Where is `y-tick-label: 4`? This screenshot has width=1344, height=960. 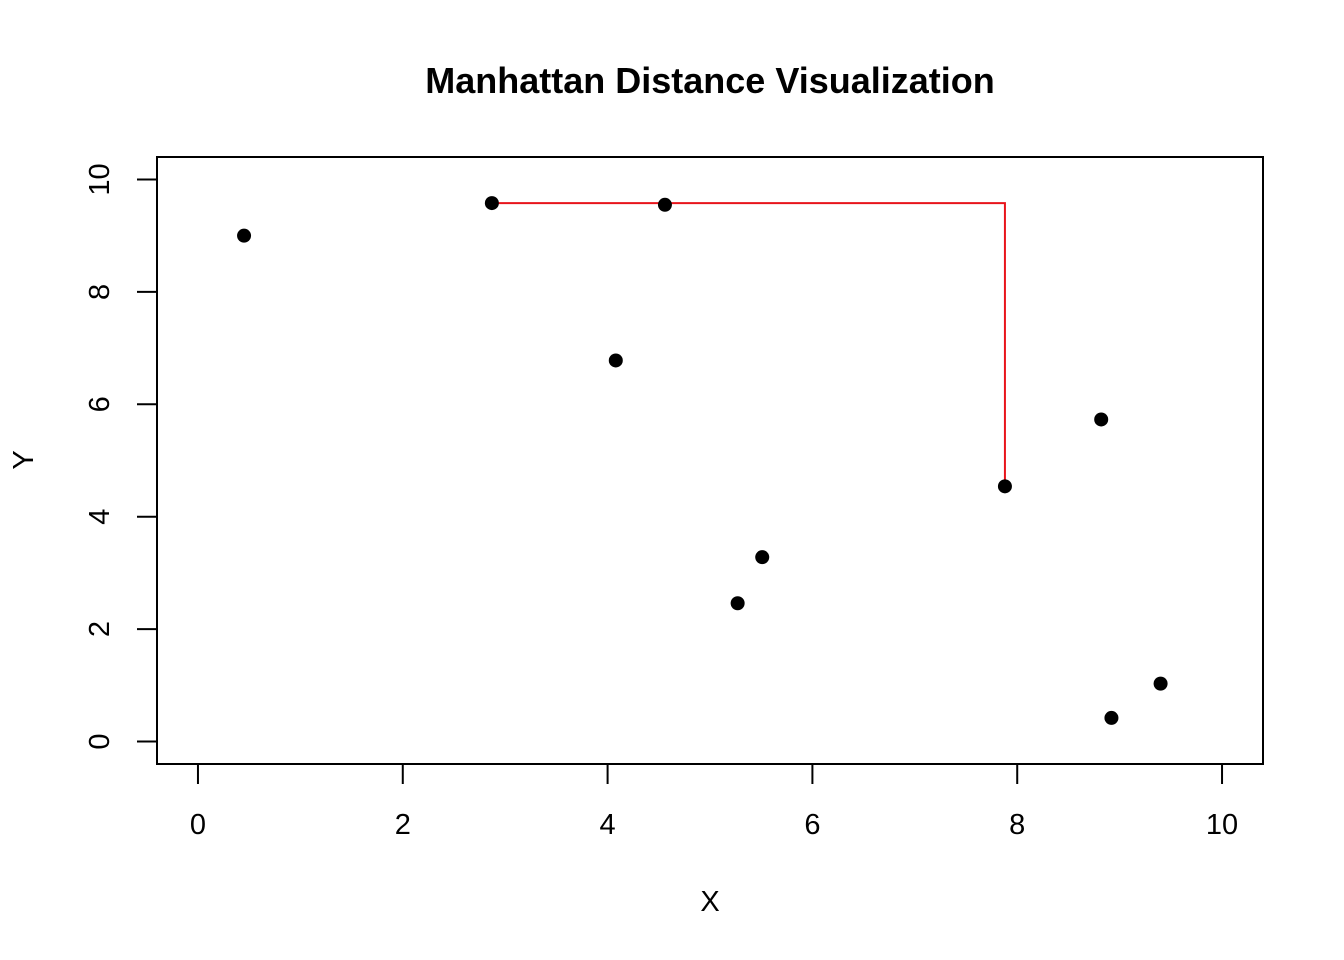
y-tick-label: 4 is located at coordinates (100, 517).